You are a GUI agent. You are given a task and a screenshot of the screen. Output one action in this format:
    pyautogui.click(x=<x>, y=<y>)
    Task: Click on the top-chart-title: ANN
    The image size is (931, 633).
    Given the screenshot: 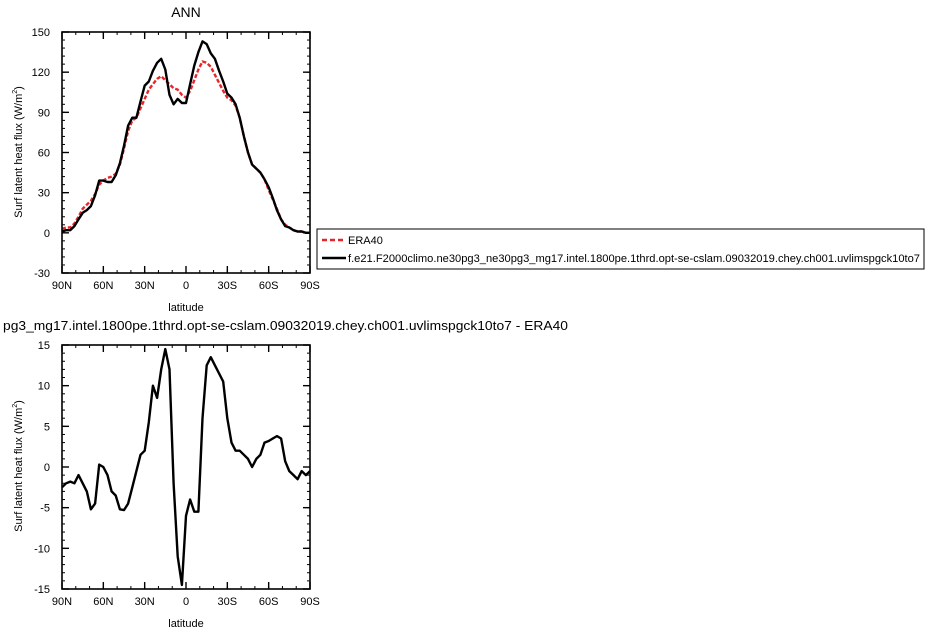 What is the action you would take?
    pyautogui.click(x=186, y=12)
    